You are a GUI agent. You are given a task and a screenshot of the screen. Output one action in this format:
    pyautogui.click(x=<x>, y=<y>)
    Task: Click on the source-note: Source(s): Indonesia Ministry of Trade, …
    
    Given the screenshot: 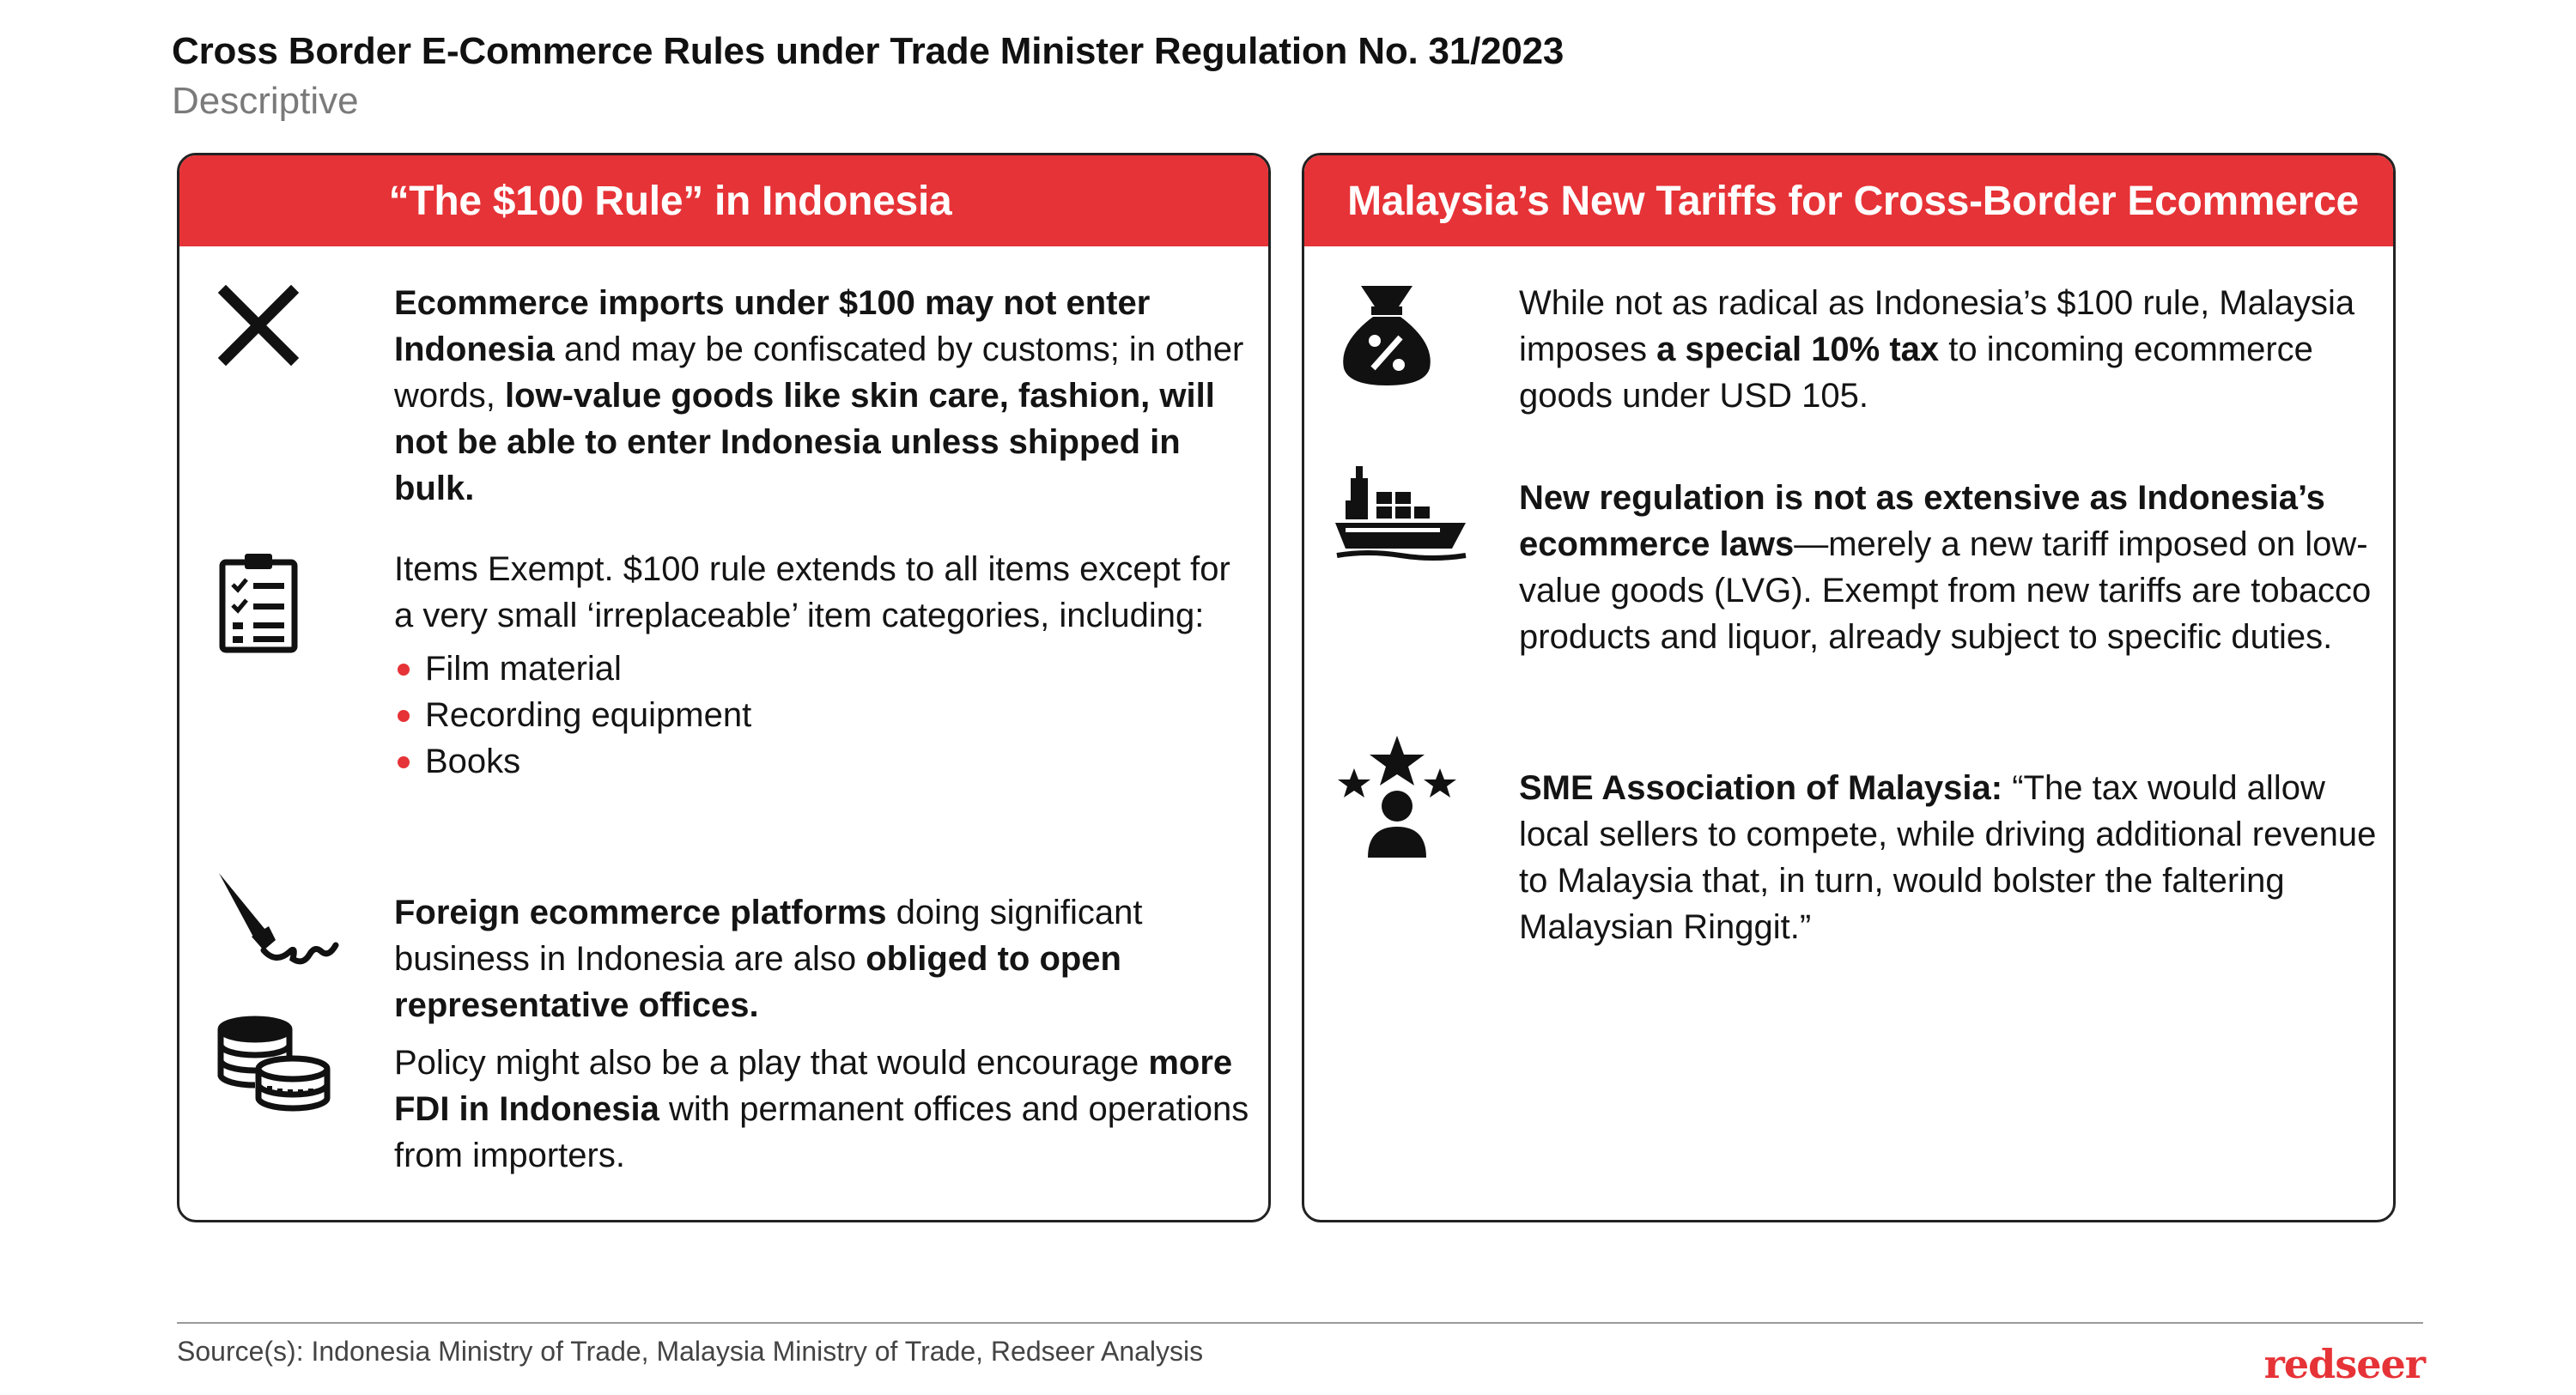 What is the action you would take?
    pyautogui.click(x=691, y=1351)
    